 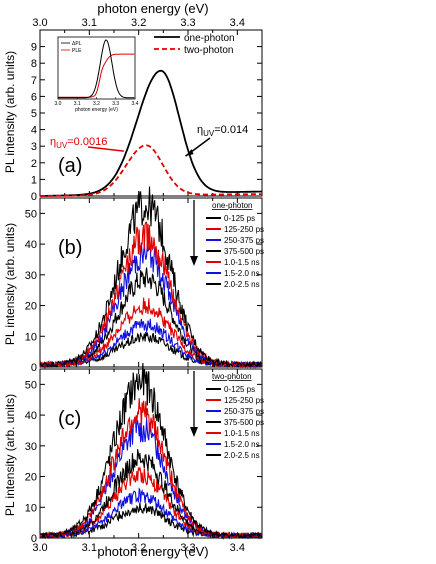 What do you see at coordinates (232, 205) in the screenshot?
I see `legend-title: one-photon` at bounding box center [232, 205].